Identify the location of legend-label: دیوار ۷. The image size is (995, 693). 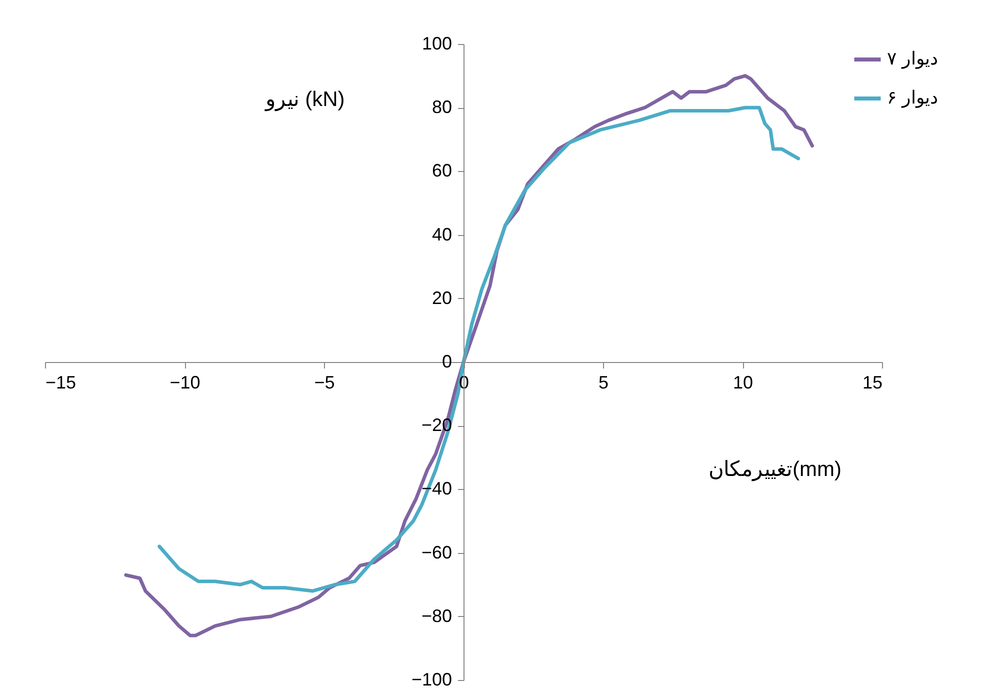
(912, 59).